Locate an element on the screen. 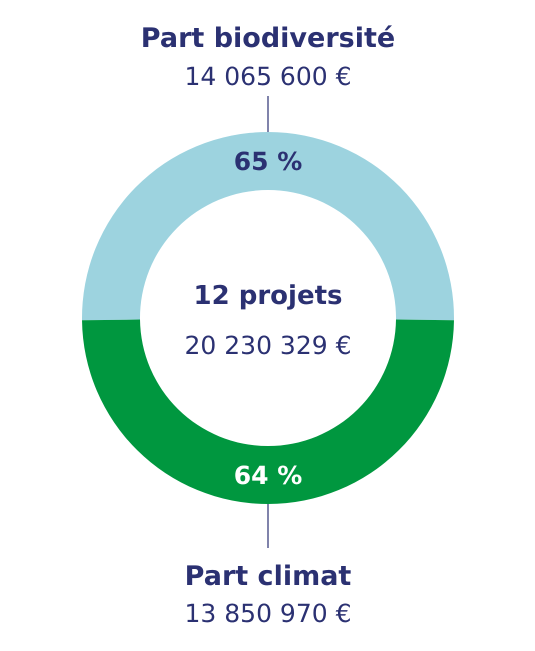 The height and width of the screenshot is (651, 535). slice-label: Part biodiversité is located at coordinates (268, 38).